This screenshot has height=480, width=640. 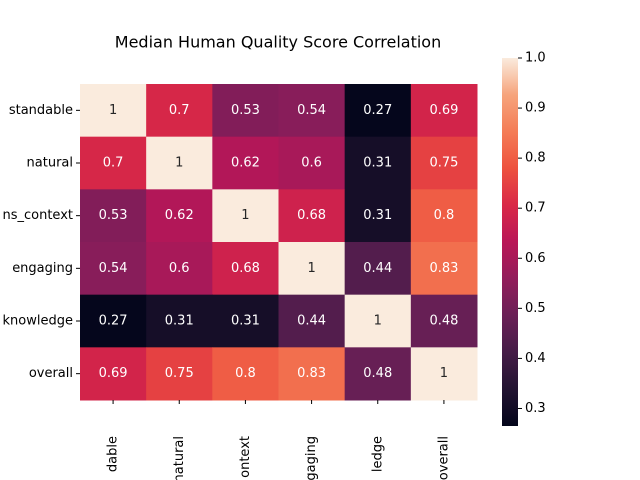 I want to click on colorbar, so click(x=510, y=242).